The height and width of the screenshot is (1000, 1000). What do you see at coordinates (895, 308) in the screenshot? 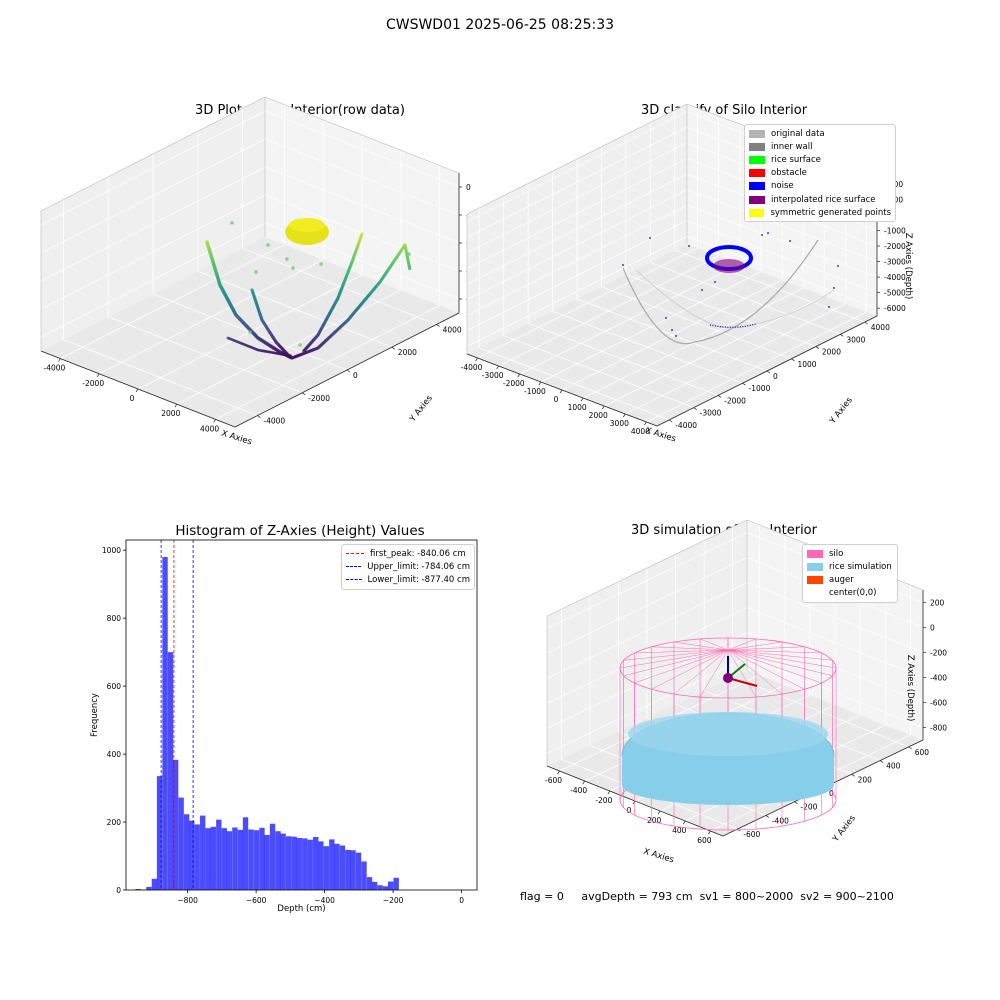
I see `cls-z-tick-label: -6000` at bounding box center [895, 308].